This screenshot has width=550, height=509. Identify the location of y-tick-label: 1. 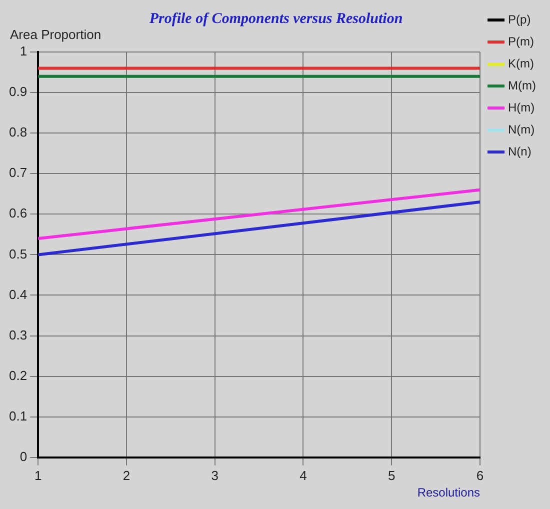
(24, 51).